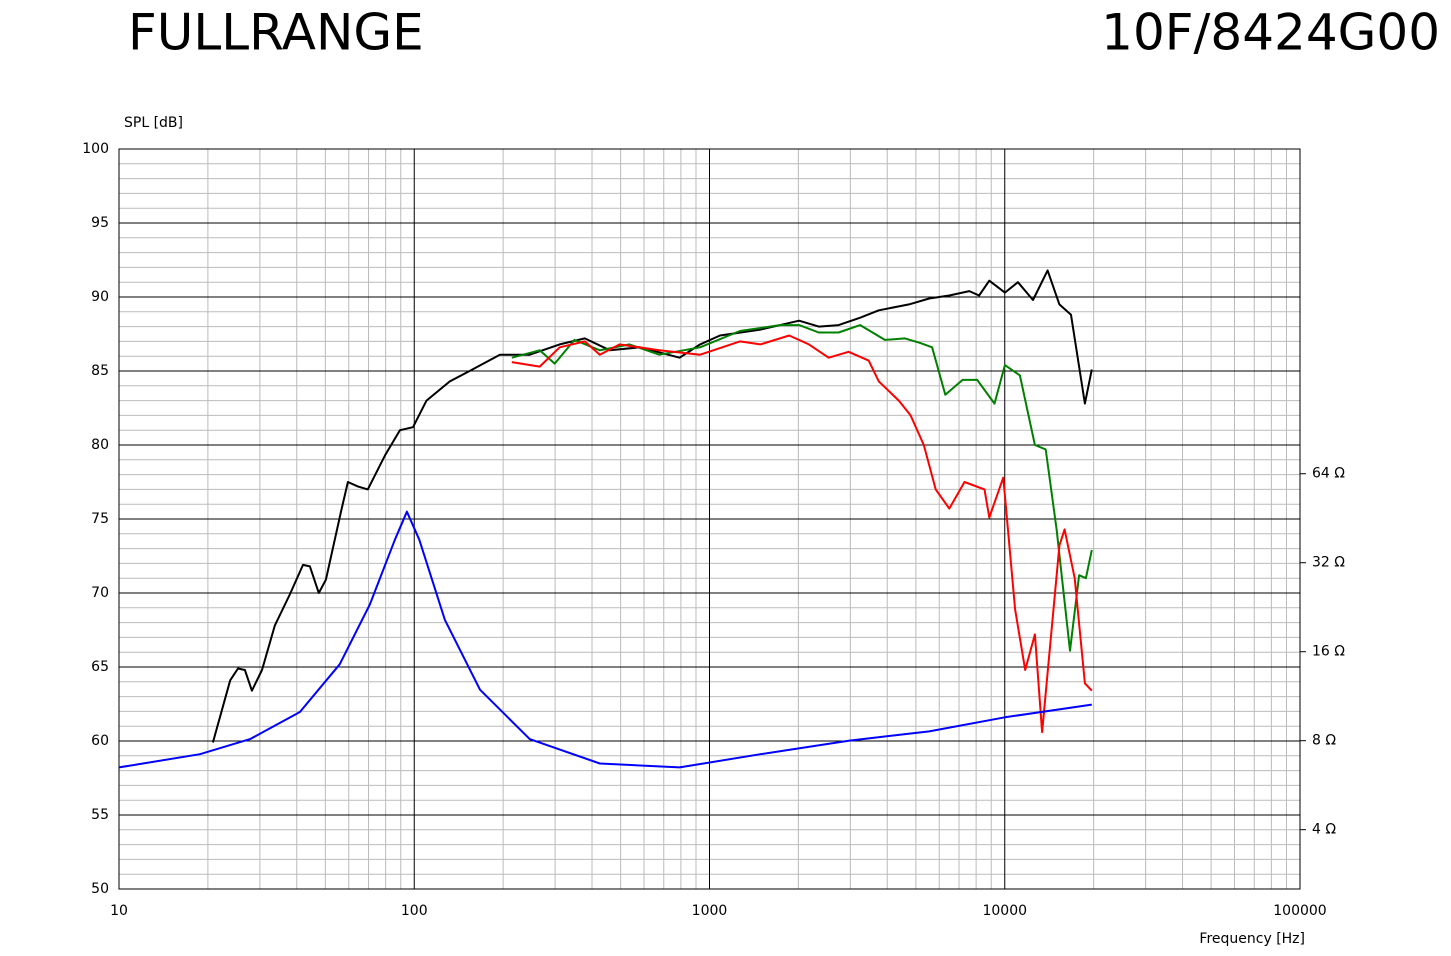  I want to click on x-tick-label: 100, so click(414, 911).